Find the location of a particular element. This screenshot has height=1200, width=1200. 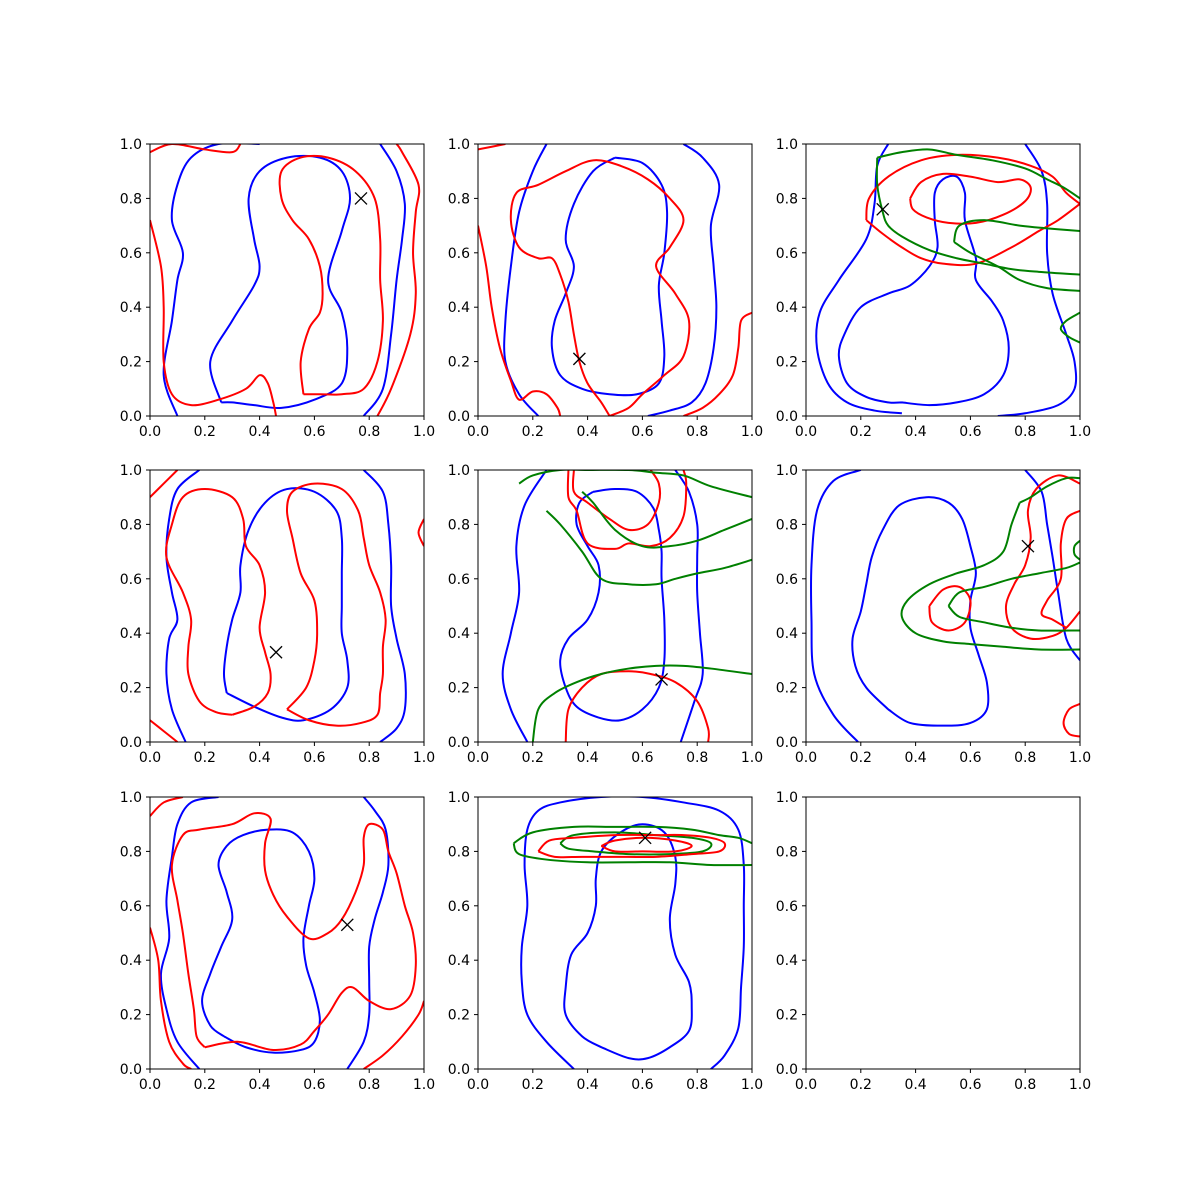

subplot-6: 0.0 0.2 0.4 0.6 0.8 1.0 0.0 0.2 0.4 0.6 0.8 1.0 is located at coordinates (933, 614).